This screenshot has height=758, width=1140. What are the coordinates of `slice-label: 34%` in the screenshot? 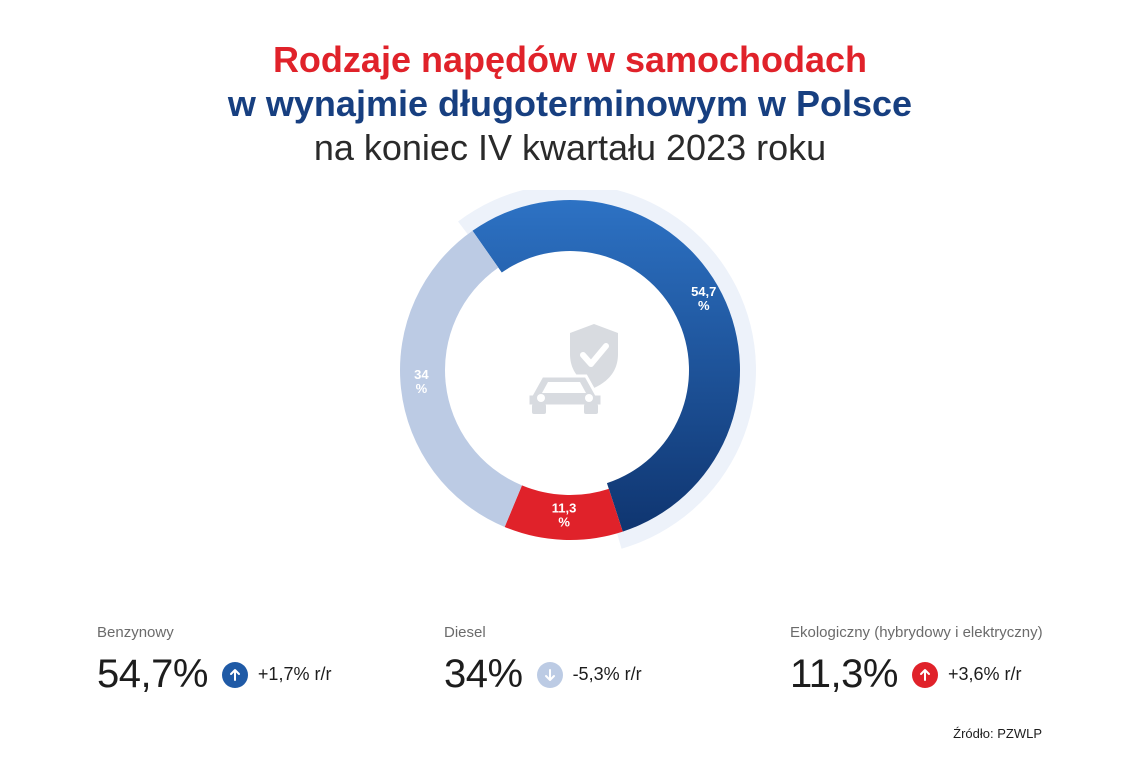 It's located at (421, 381).